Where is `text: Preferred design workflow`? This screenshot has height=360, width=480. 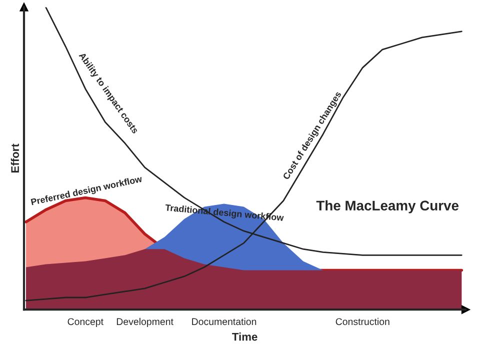 text: Preferred design workflow is located at coordinates (86, 191).